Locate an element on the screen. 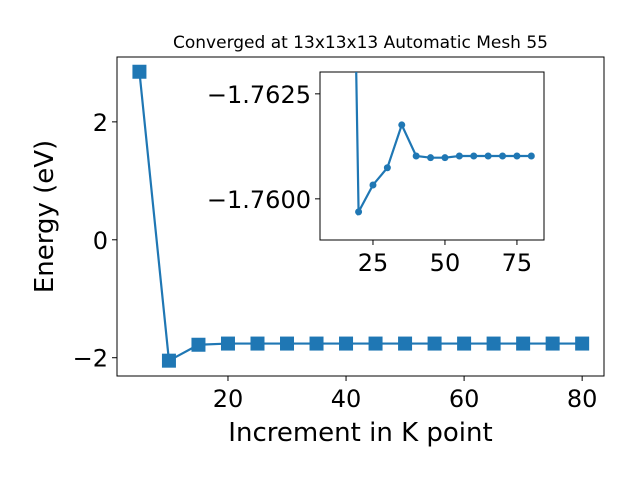 Image resolution: width=640 pixels, height=480 pixels. y-tick-label: −1.7600 is located at coordinates (259, 200).